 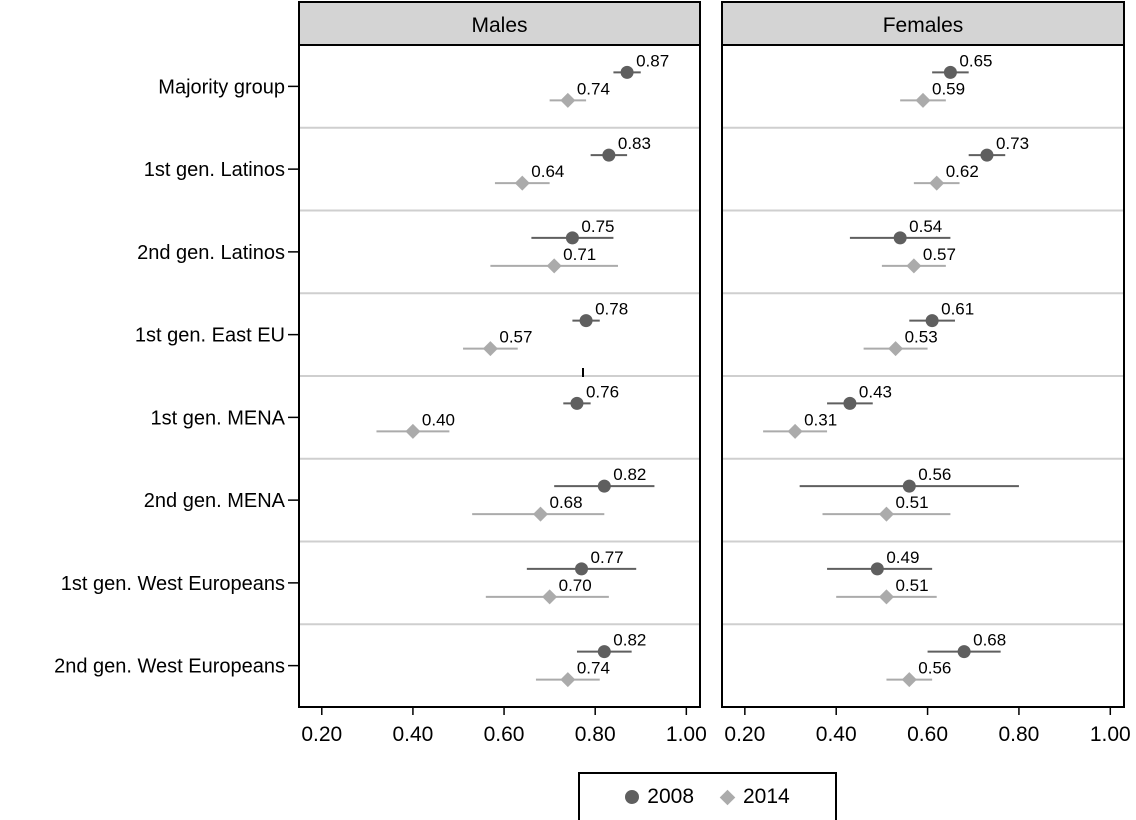 What do you see at coordinates (210, 336) in the screenshot?
I see `category-label: 1st gen. East EU` at bounding box center [210, 336].